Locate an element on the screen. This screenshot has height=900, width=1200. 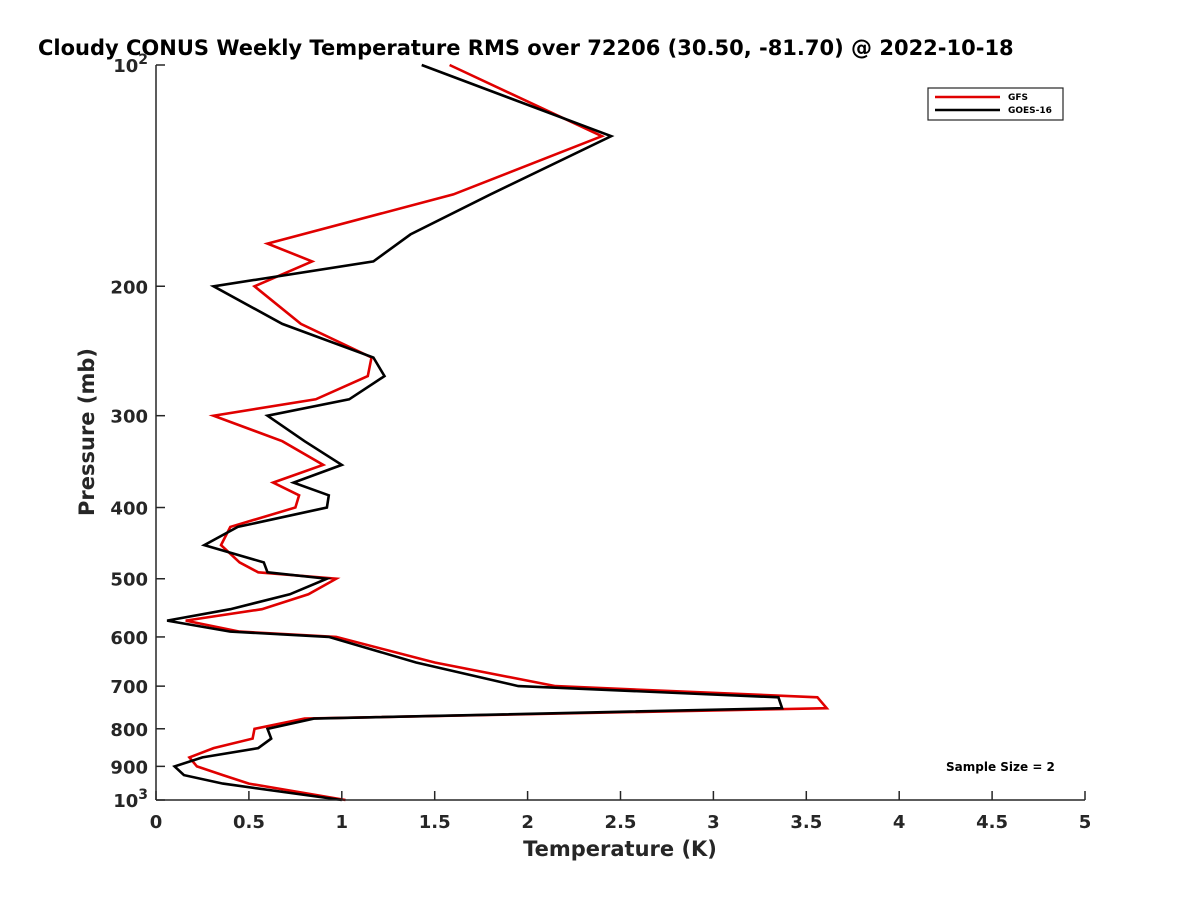
x-tick-label: 0 is located at coordinates (156, 822).